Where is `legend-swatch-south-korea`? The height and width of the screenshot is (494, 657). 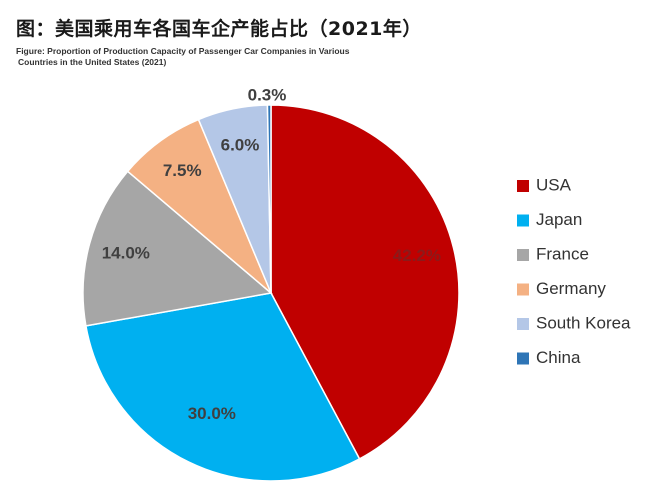
legend-swatch-south-korea is located at coordinates (523, 324).